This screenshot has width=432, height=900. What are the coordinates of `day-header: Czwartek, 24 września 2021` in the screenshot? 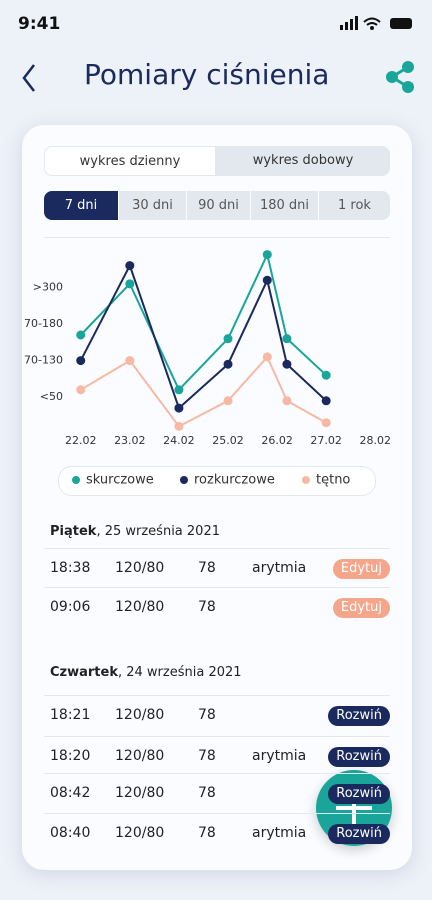 It's located at (146, 672).